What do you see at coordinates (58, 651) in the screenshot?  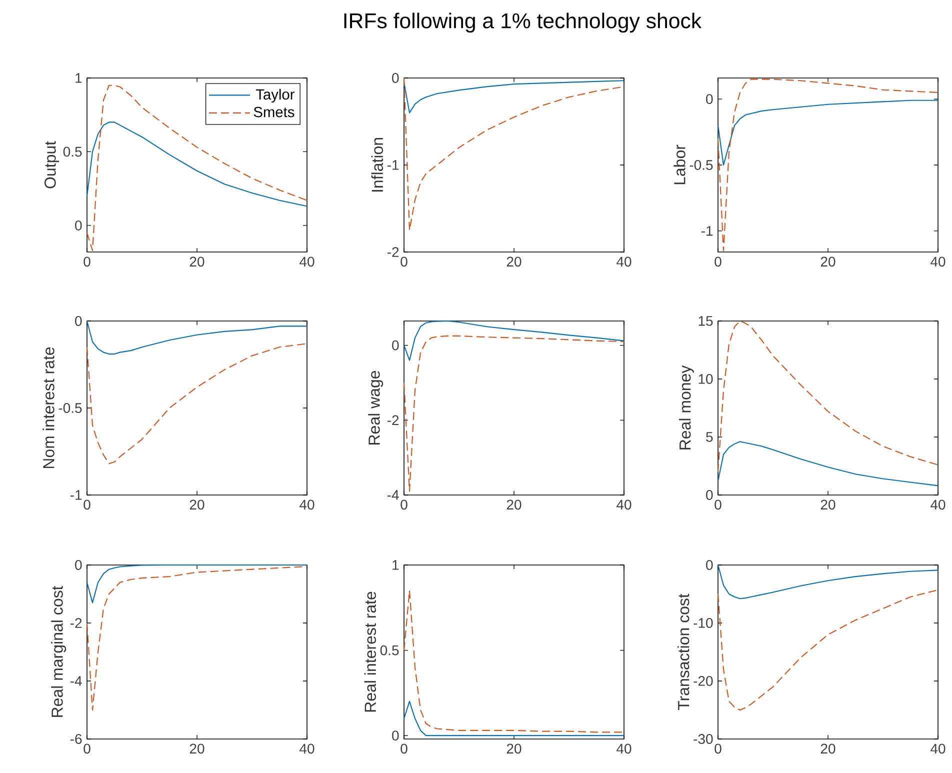 I see `y-axis-title: Real marginal cost` at bounding box center [58, 651].